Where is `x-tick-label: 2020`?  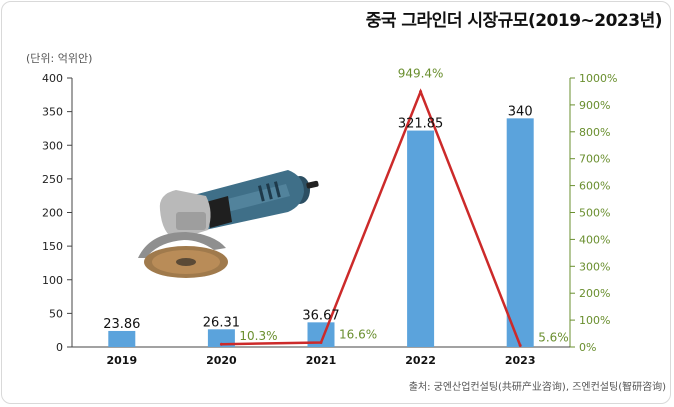 x-tick-label: 2020 is located at coordinates (221, 360).